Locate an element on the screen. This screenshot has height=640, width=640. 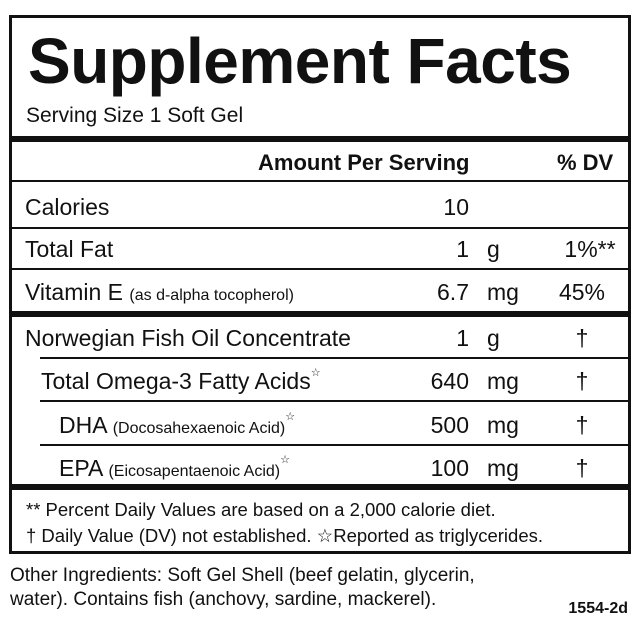
nutrient-name-text: Vitamin E is located at coordinates (74, 292).